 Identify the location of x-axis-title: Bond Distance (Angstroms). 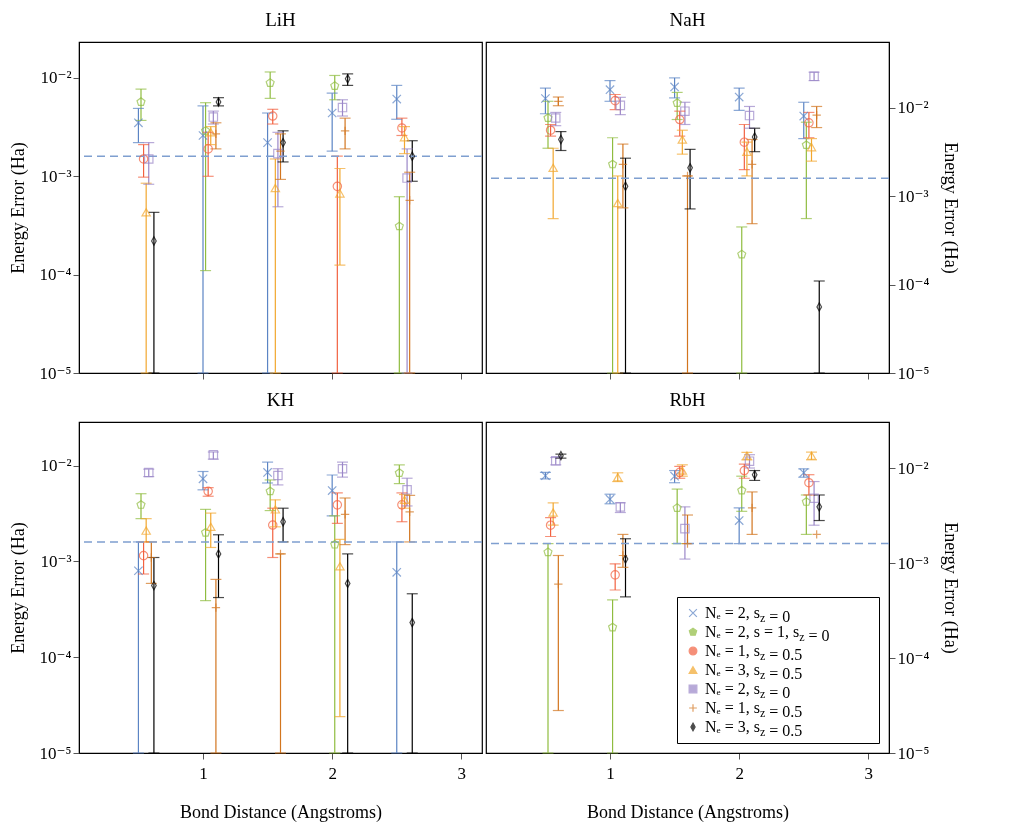
(281, 812).